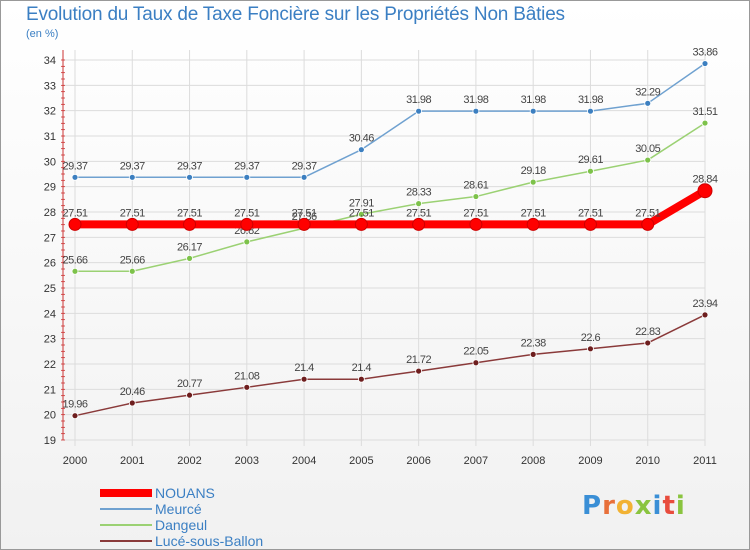 The height and width of the screenshot is (550, 750). What do you see at coordinates (590, 160) in the screenshot?
I see `data-label: 29.61` at bounding box center [590, 160].